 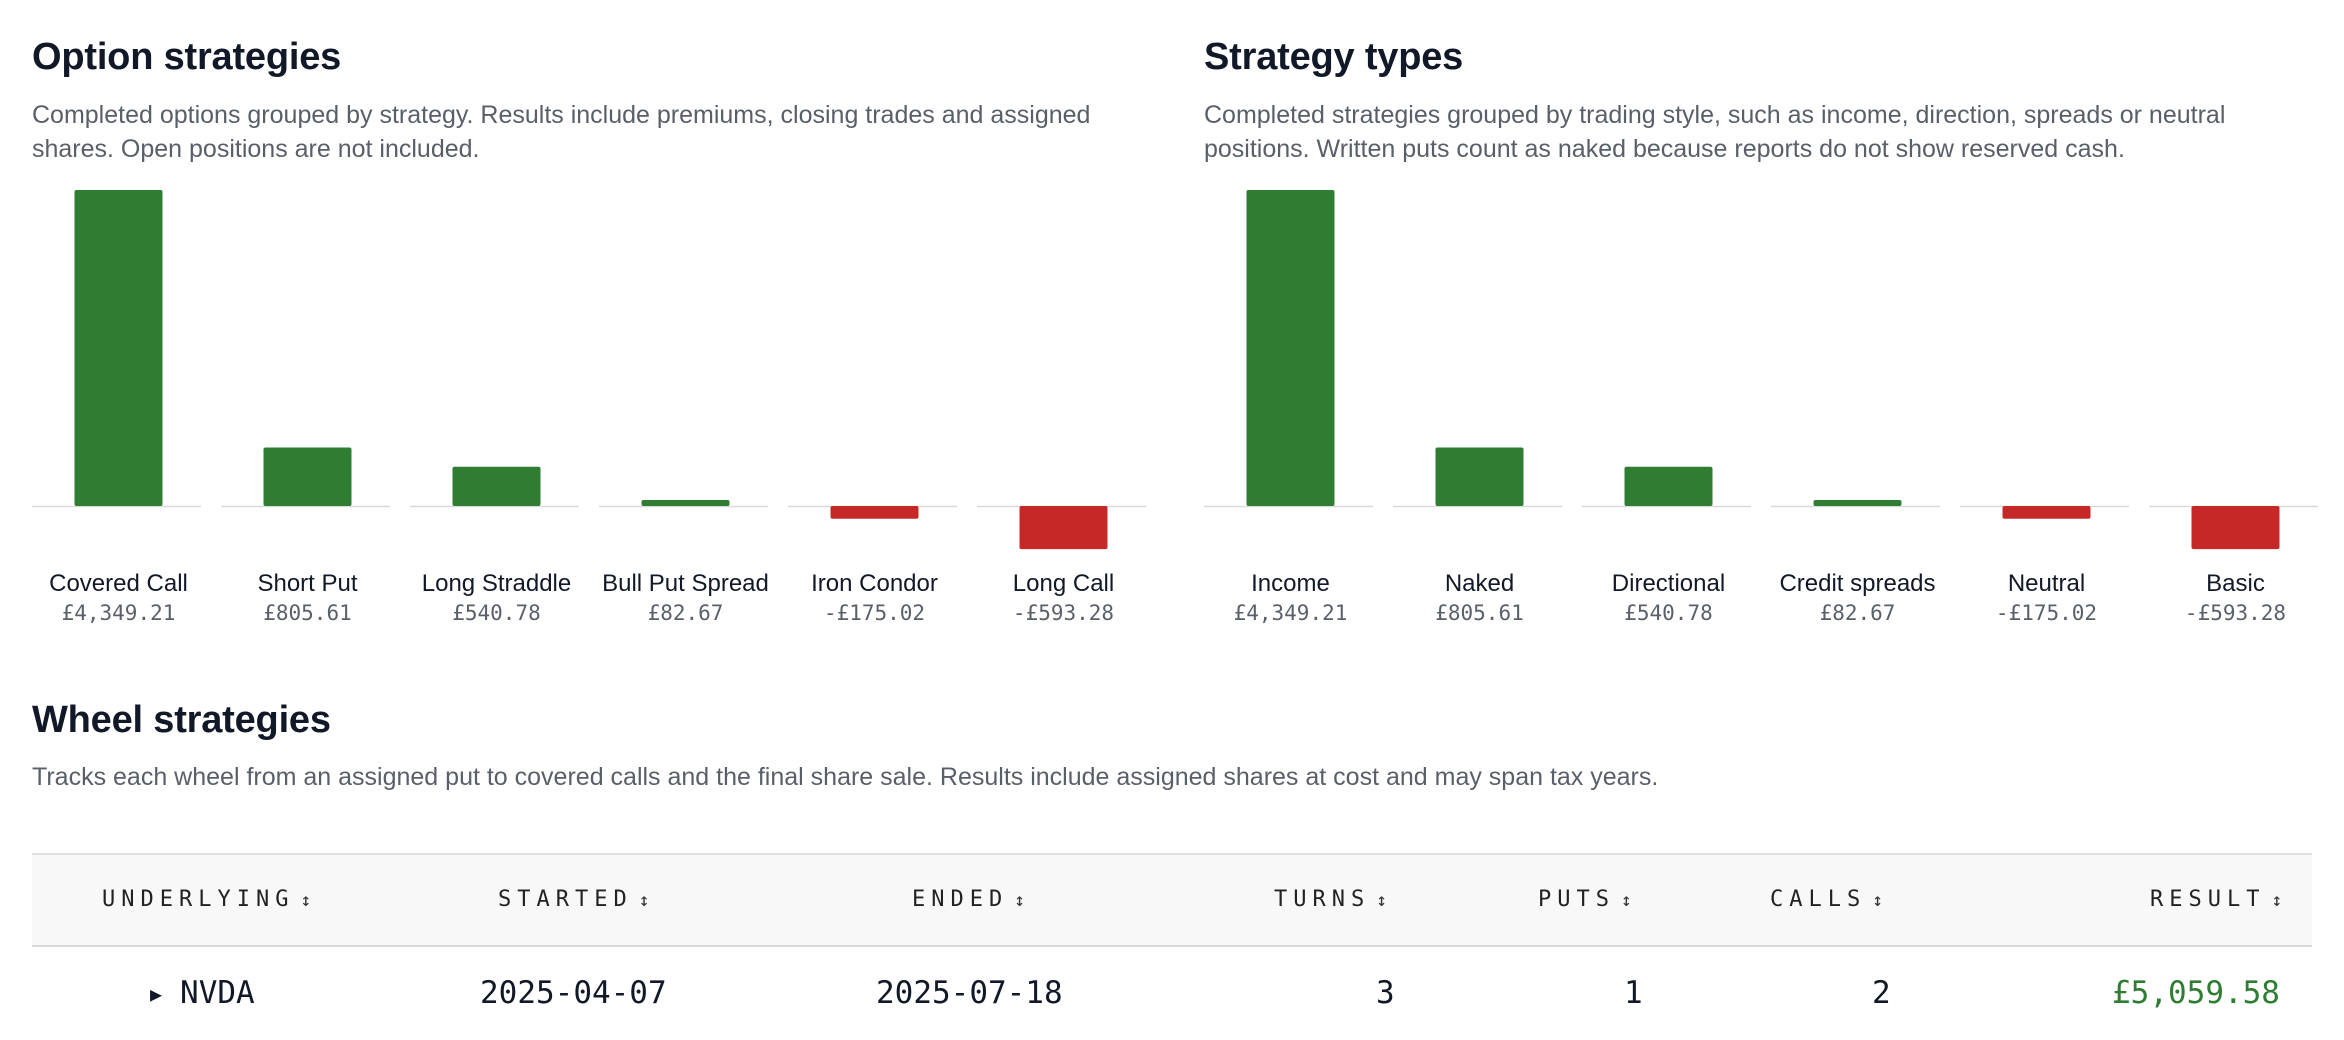 I want to click on expand-row-icon: ▶, so click(x=156, y=994).